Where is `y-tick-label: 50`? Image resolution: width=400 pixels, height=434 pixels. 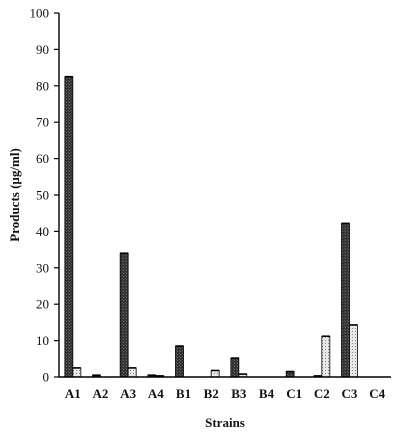 y-tick-label: 50 is located at coordinates (42, 195).